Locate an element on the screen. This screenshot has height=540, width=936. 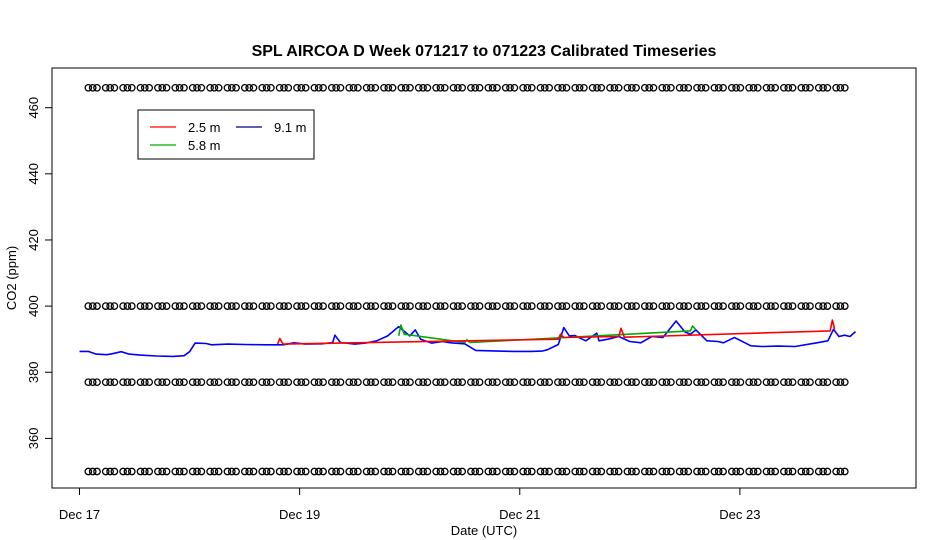
y-tick-label: 440 is located at coordinates (33, 174).